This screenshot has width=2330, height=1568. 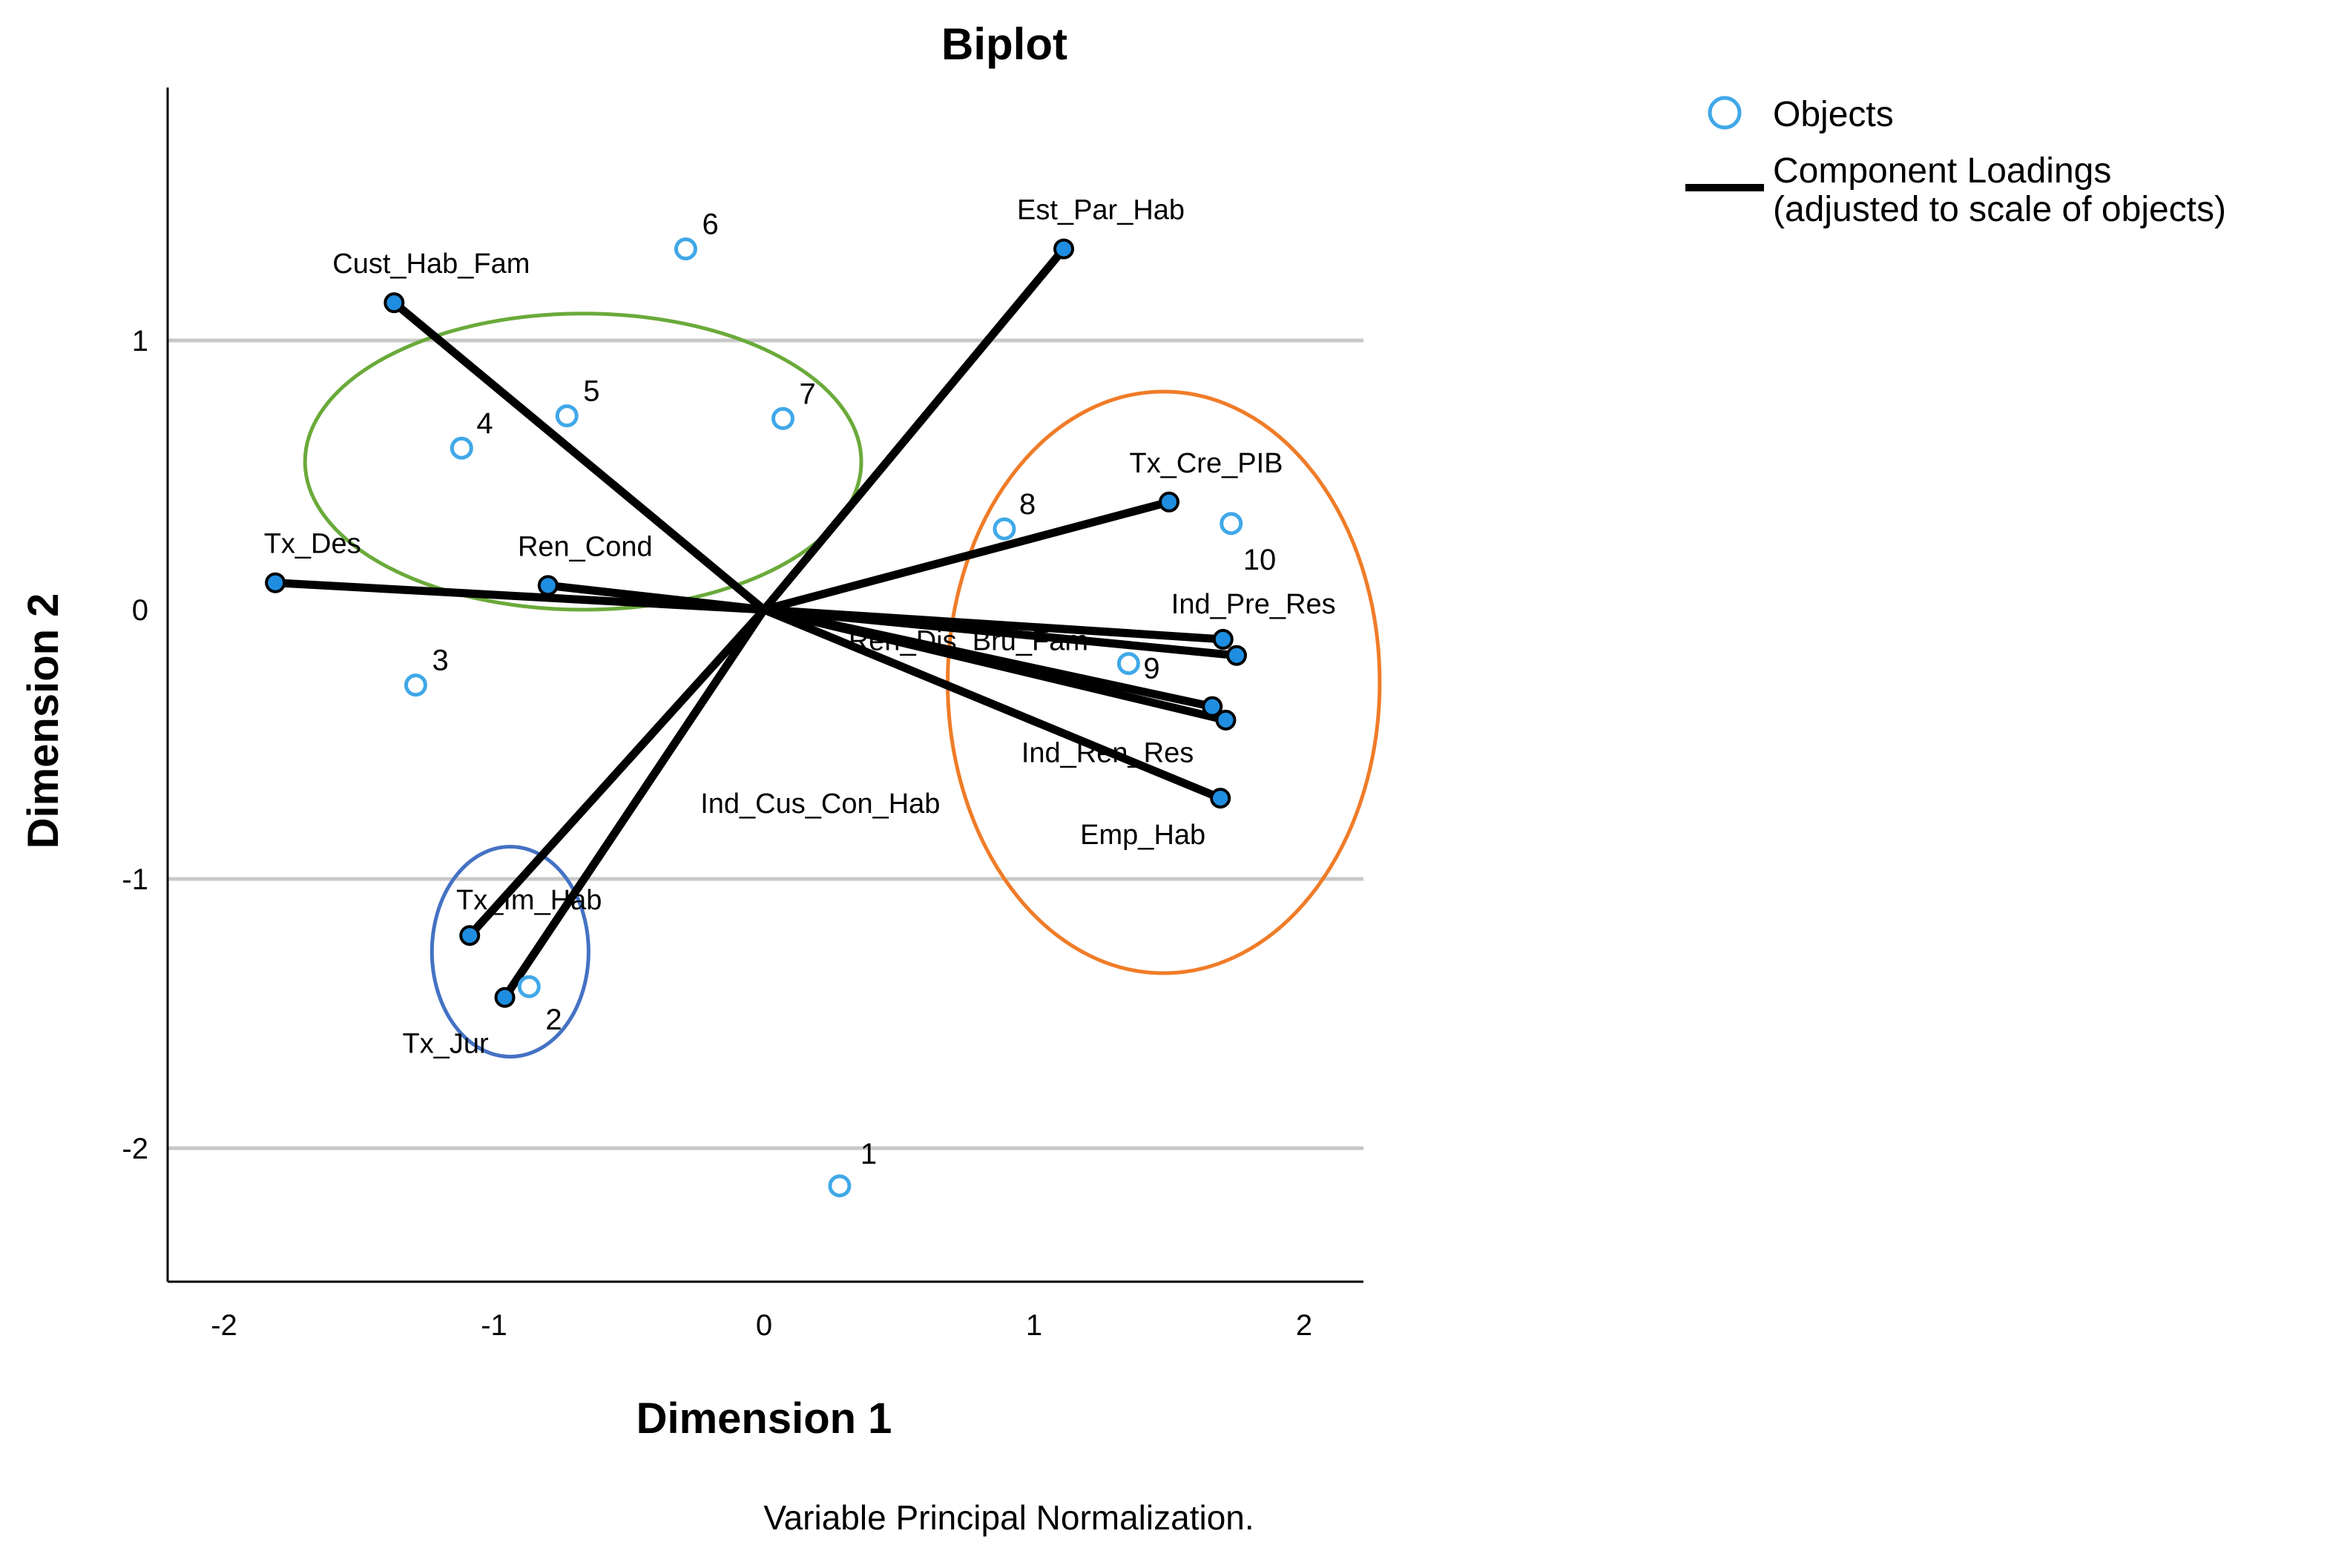 What do you see at coordinates (968, 641) in the screenshot?
I see `loading-label: Ren_Dis_Bru_Fam` at bounding box center [968, 641].